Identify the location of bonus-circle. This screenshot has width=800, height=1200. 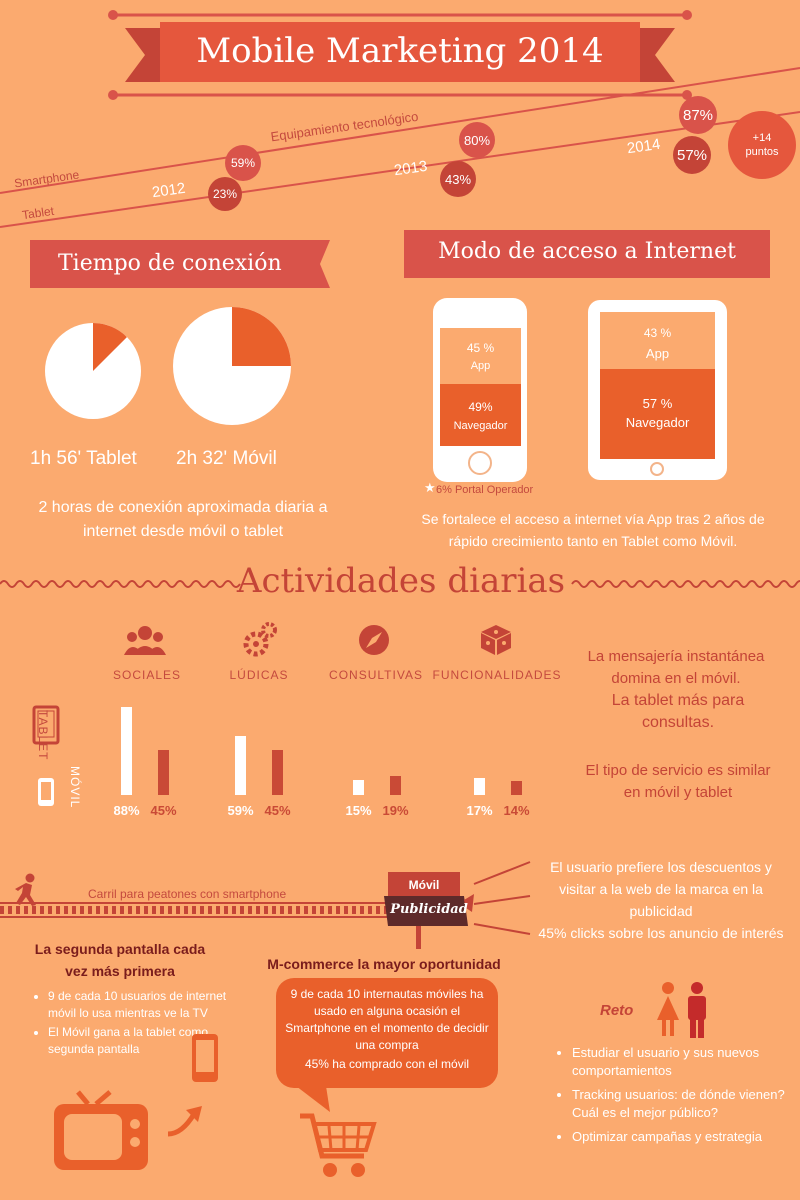
(762, 145).